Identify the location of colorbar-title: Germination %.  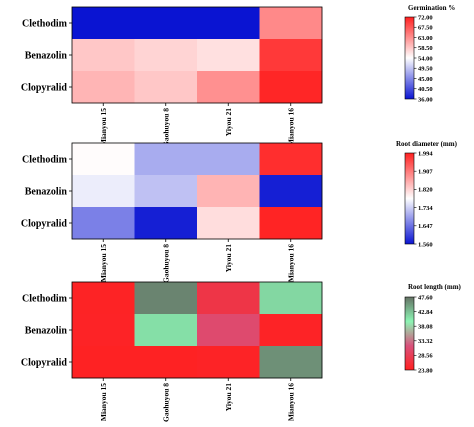
(431, 8).